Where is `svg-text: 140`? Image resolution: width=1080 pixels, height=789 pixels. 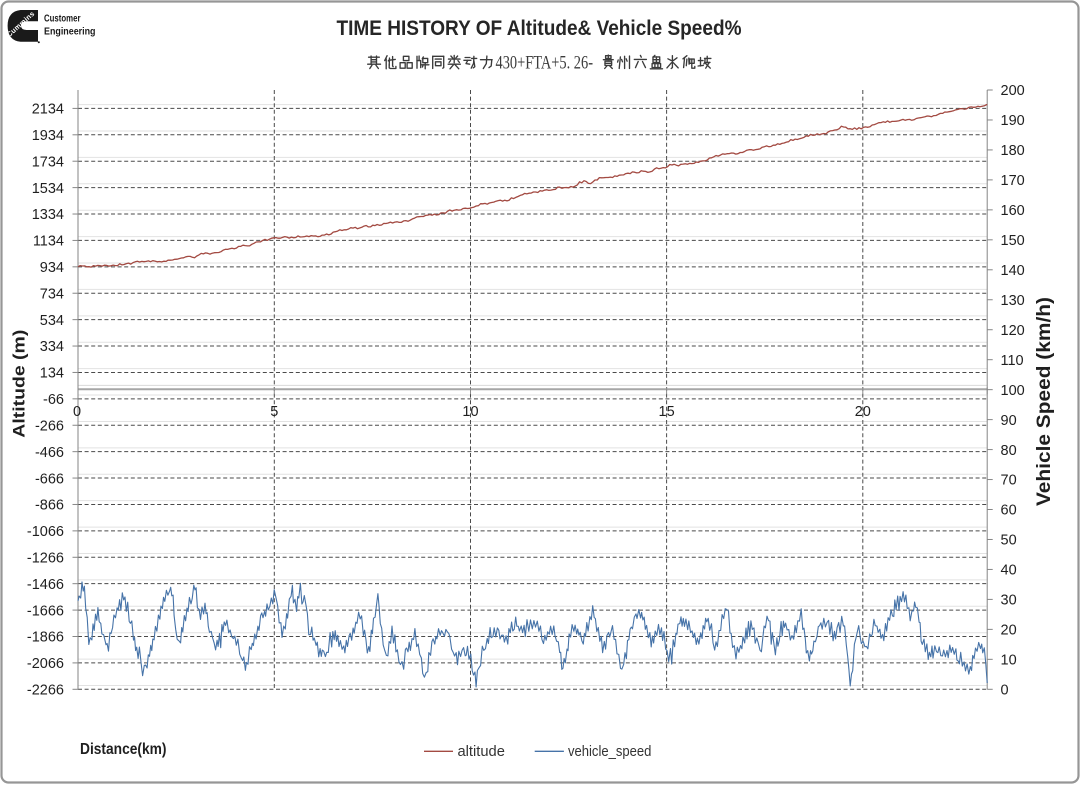 svg-text: 140 is located at coordinates (1013, 271).